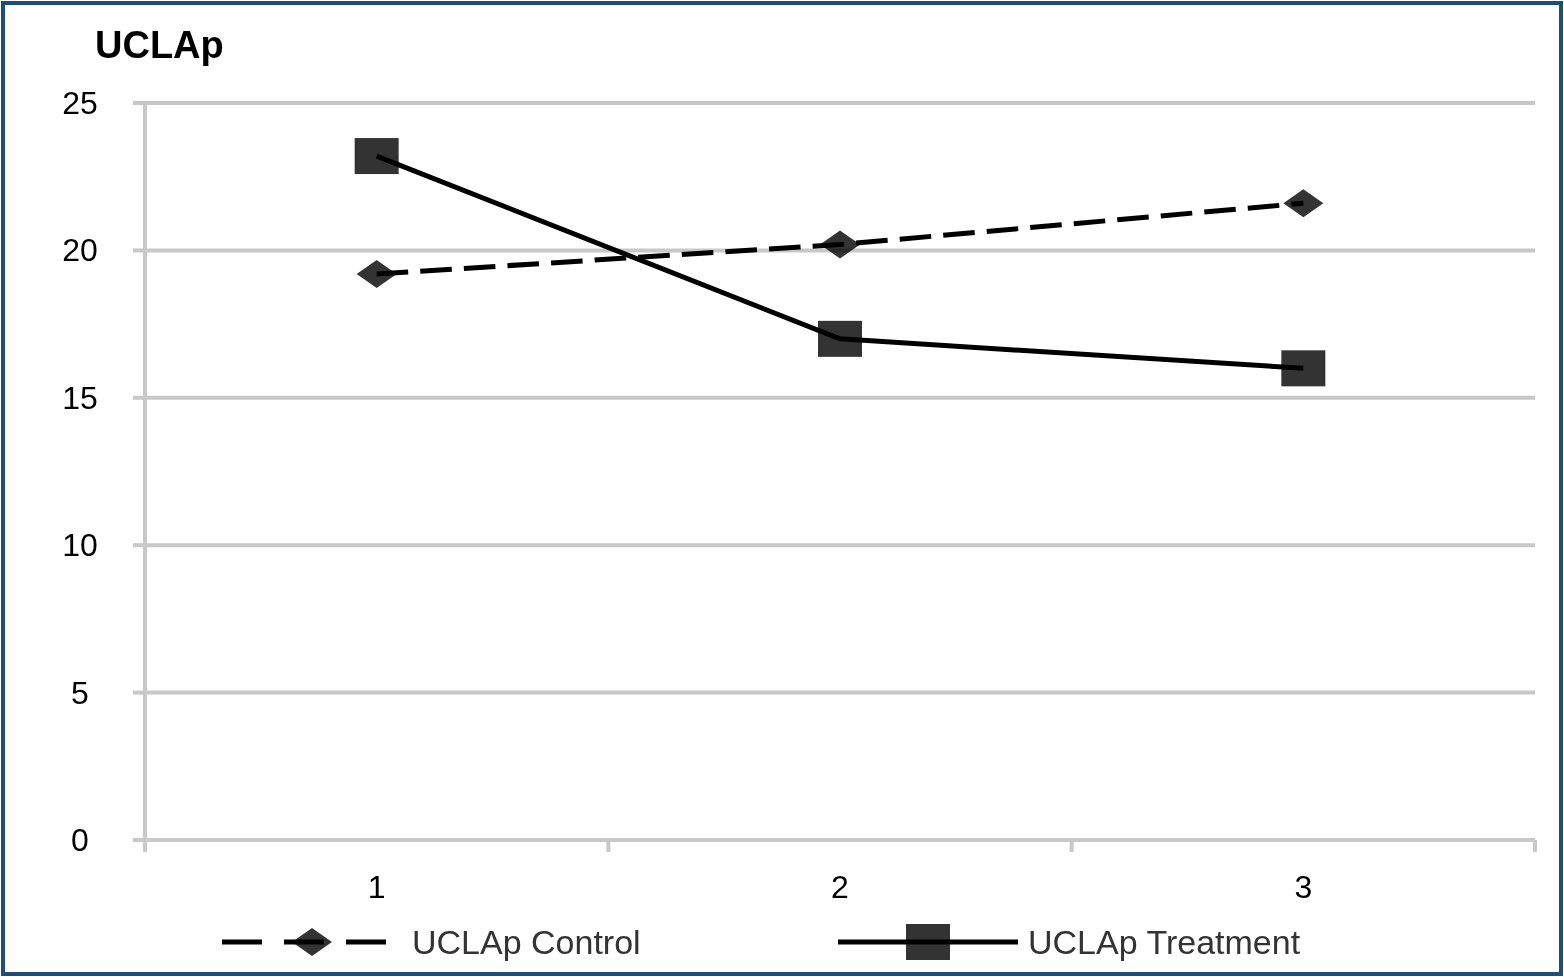 This screenshot has height=977, width=1564. Describe the element at coordinates (80, 692) in the screenshot. I see `y-tick-label: 5` at that location.